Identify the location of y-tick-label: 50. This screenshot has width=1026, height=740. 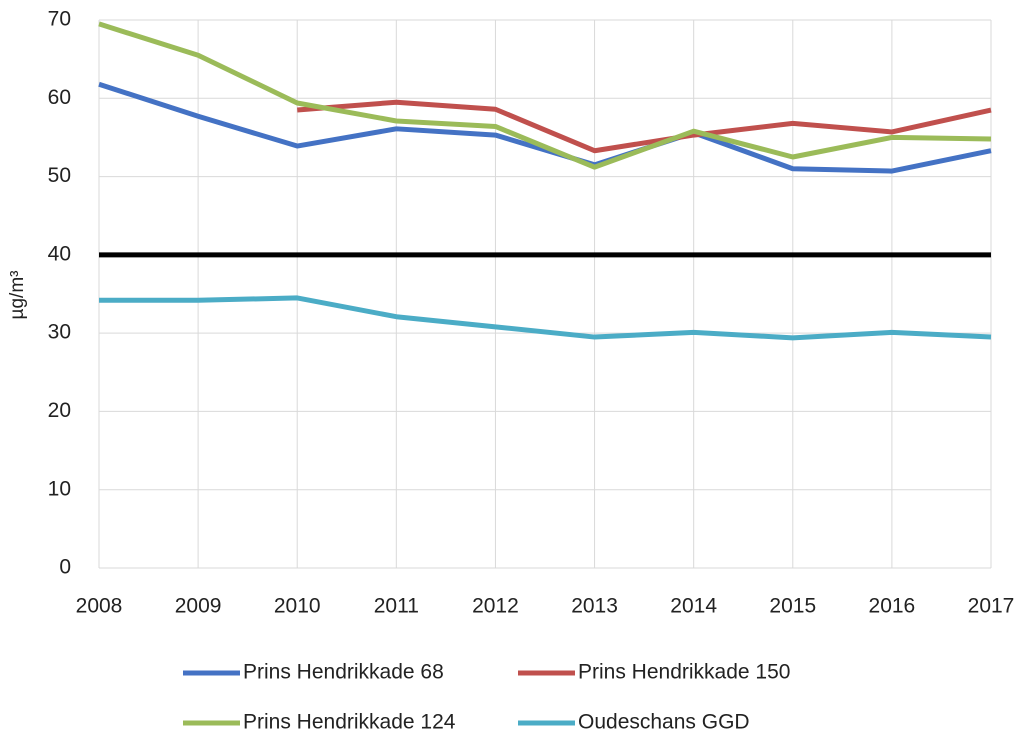
(59, 175).